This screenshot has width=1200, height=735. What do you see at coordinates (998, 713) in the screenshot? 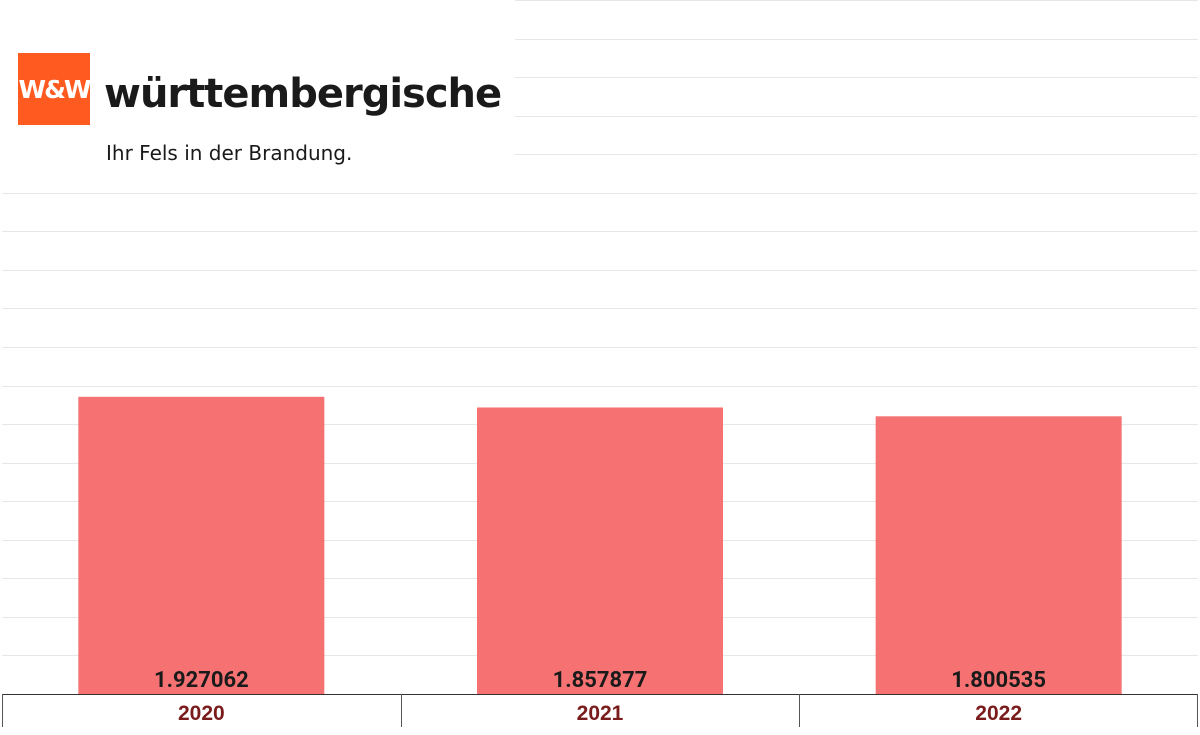
I see `category-label: 2022` at bounding box center [998, 713].